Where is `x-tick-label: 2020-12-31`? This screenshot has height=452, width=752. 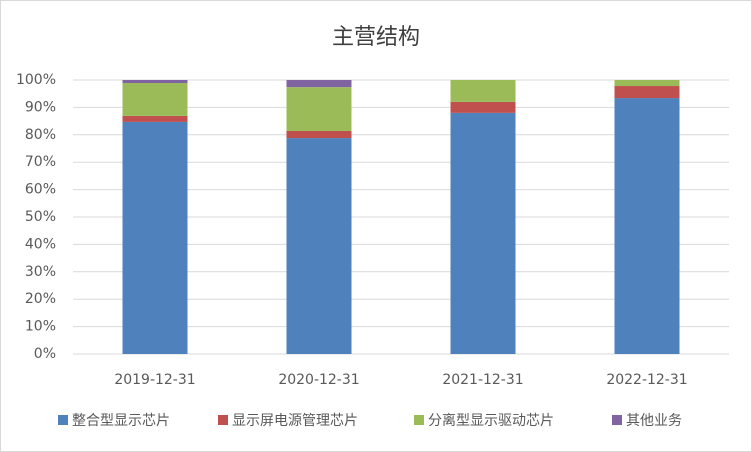 x-tick-label: 2020-12-31 is located at coordinates (318, 380).